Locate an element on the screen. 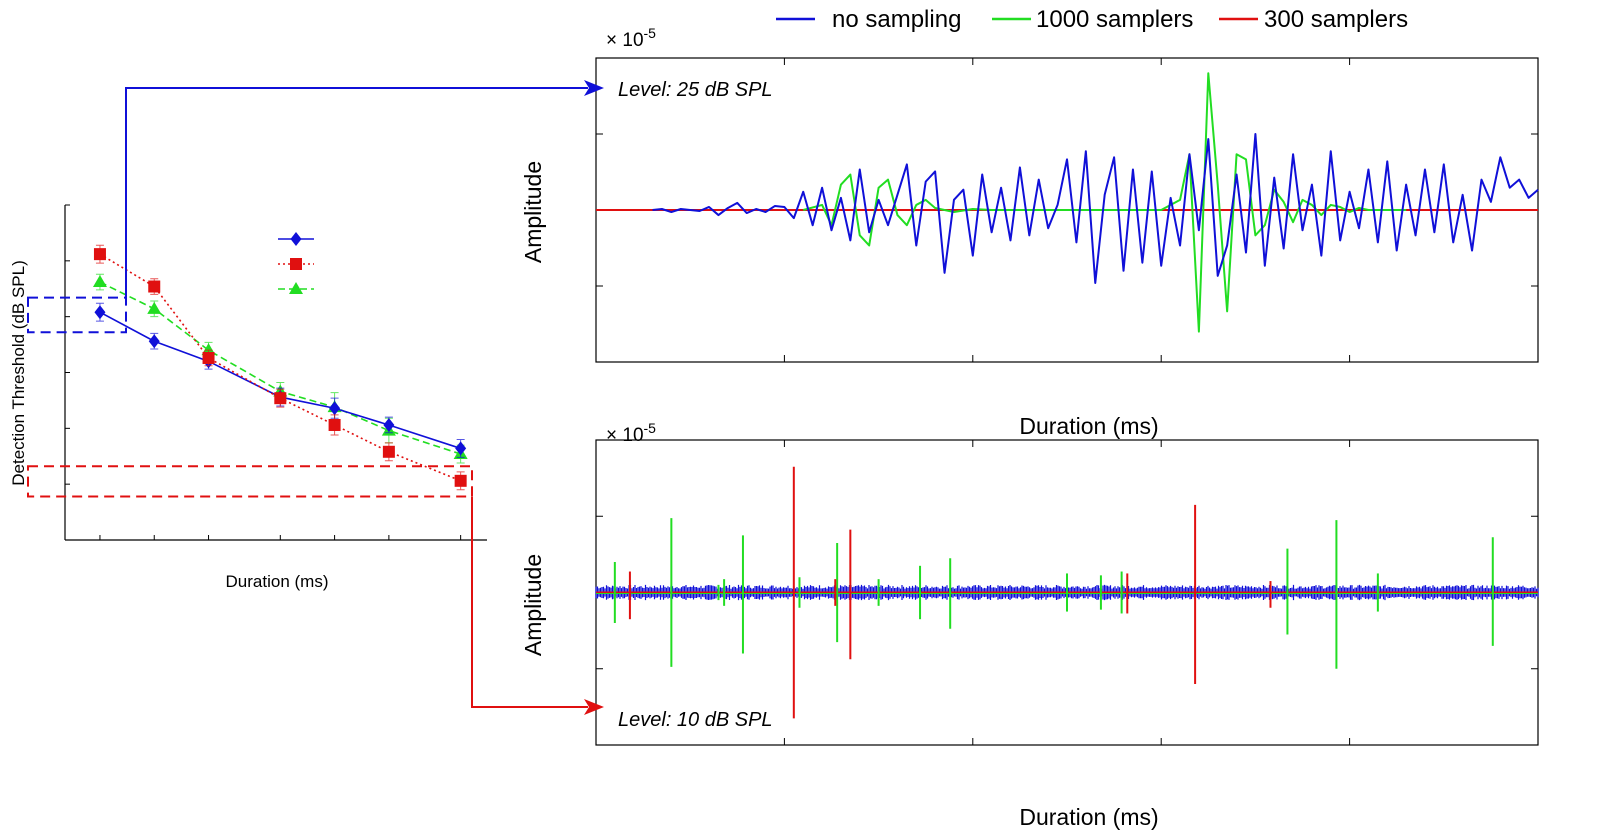 Image resolution: width=1600 pixels, height=837 pixels. waveform-25db-x-axis-label: Duration (ms) is located at coordinates (1088, 426).